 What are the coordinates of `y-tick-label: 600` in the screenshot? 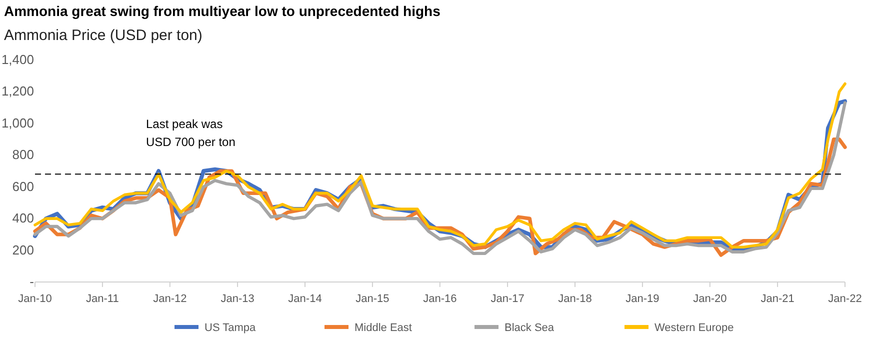 It's located at (23, 186).